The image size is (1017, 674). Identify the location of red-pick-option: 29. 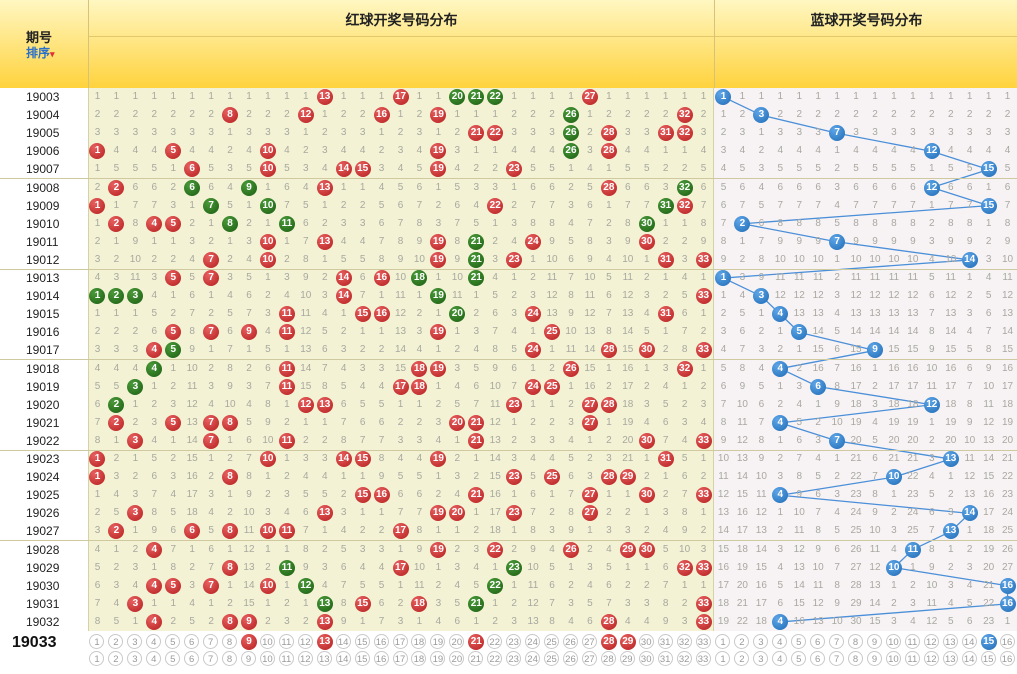
(627, 658).